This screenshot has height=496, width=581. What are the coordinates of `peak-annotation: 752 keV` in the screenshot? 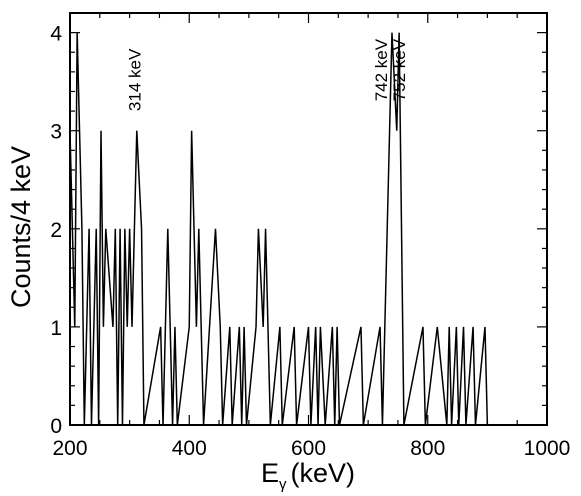 It's located at (399, 69).